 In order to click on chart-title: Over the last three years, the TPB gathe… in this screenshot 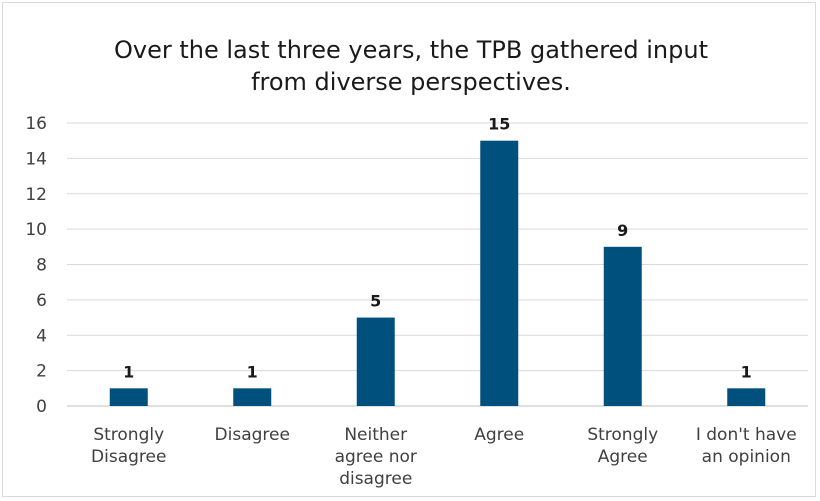, I will do `click(411, 66)`.